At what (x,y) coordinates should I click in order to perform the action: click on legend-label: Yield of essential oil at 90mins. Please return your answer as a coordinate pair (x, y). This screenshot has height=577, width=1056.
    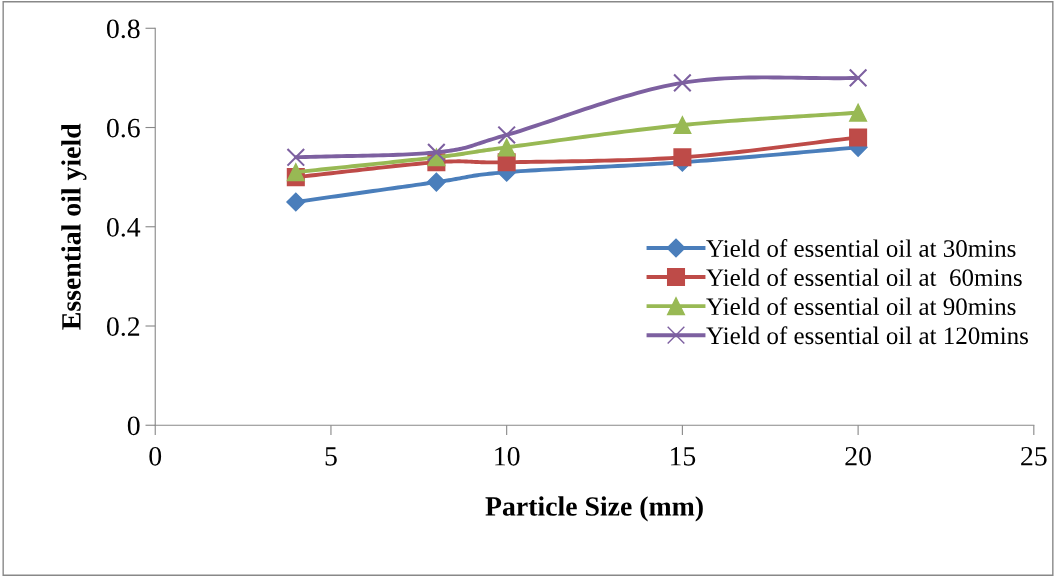
    Looking at the image, I should click on (861, 306).